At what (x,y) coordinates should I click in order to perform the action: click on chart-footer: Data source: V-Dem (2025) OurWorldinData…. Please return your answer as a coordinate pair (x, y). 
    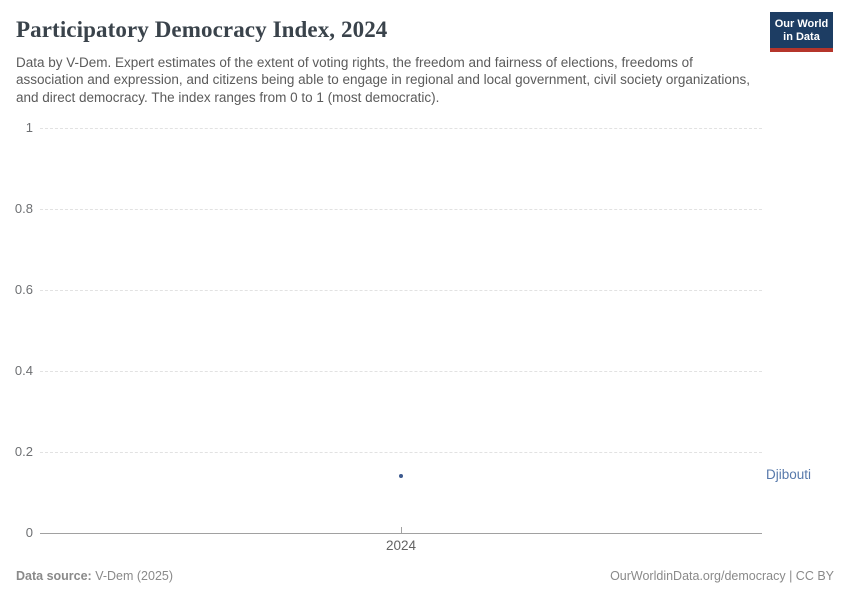
    Looking at the image, I should click on (425, 576).